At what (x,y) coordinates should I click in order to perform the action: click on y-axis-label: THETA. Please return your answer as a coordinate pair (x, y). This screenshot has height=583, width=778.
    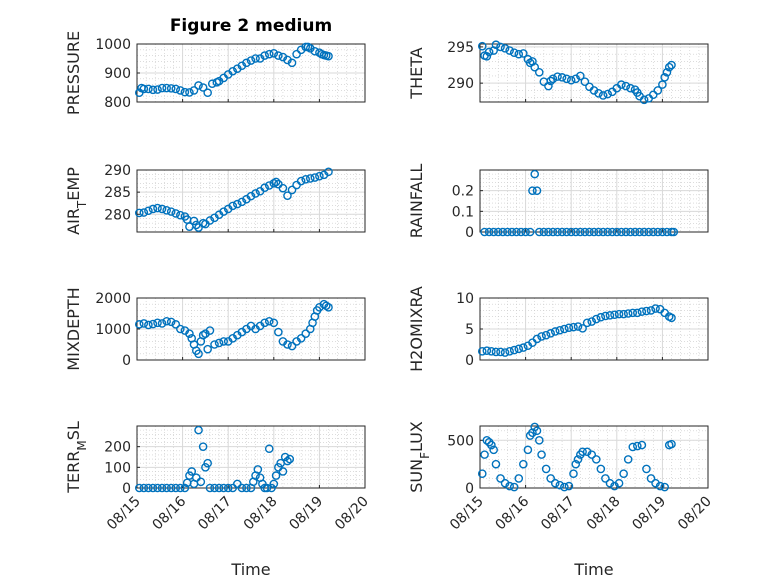
    Looking at the image, I should click on (416, 73).